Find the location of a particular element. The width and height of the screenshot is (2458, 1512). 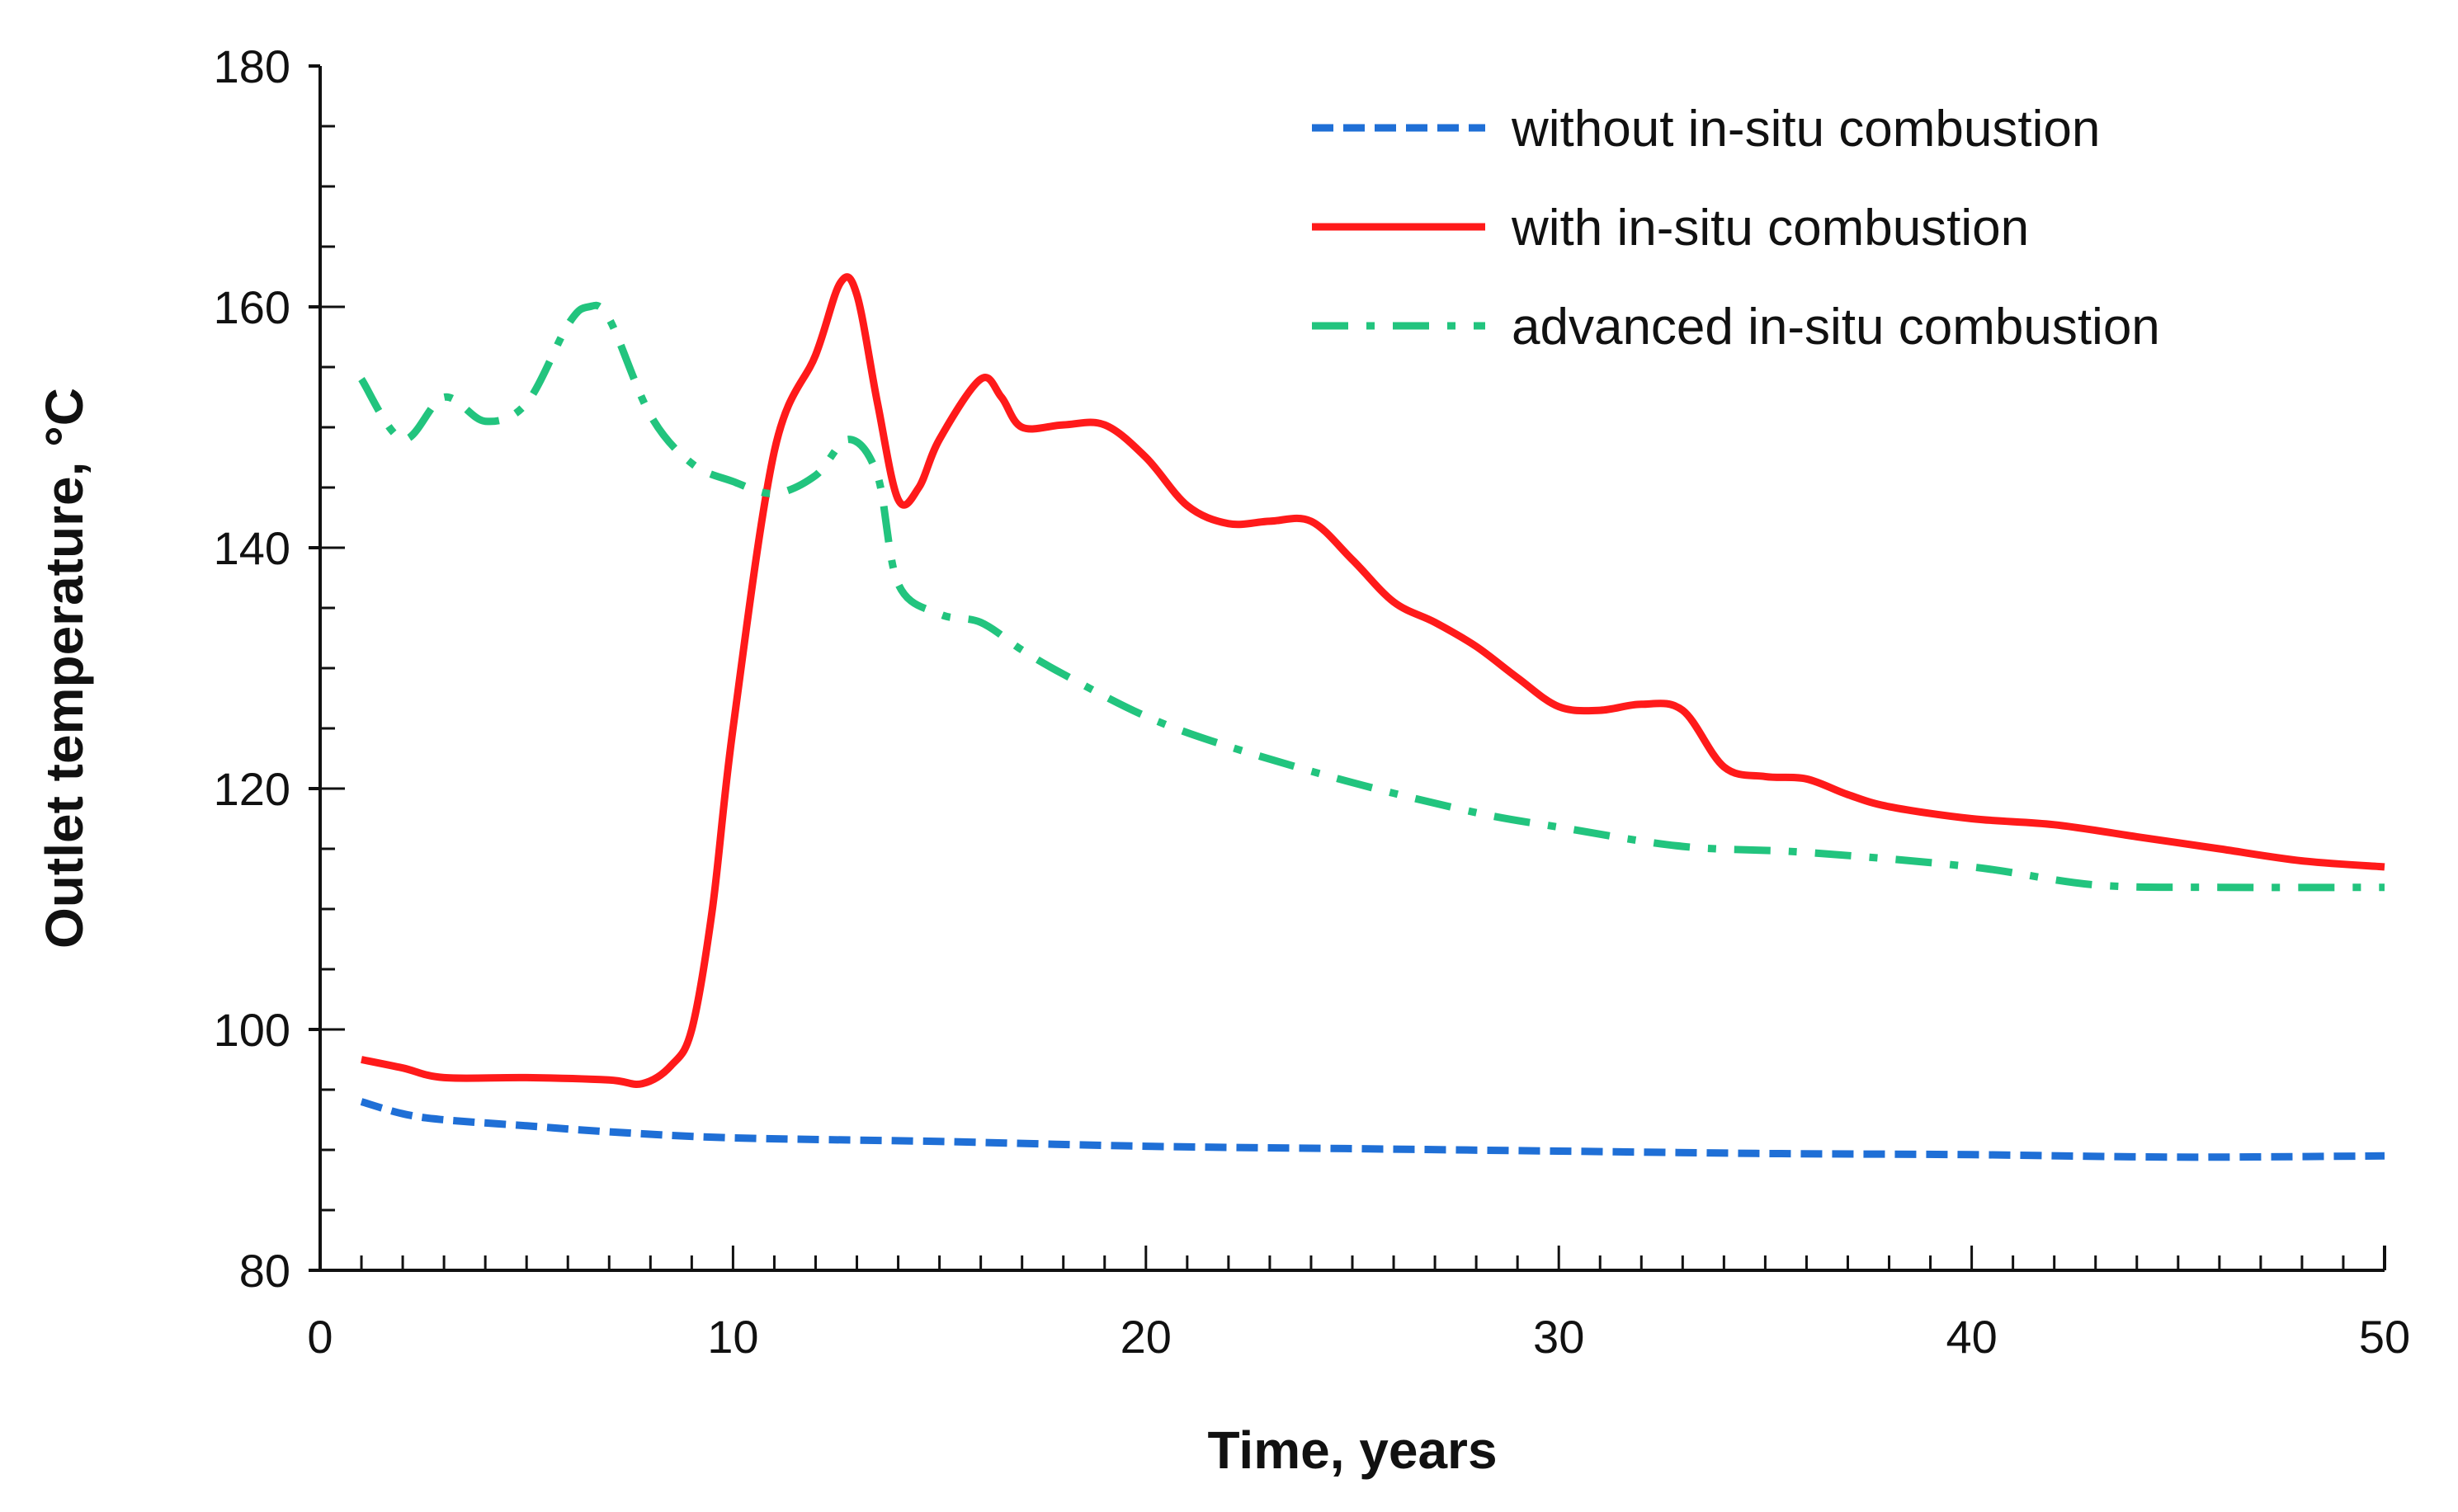

y-tick-label: 180 is located at coordinates (252, 66).